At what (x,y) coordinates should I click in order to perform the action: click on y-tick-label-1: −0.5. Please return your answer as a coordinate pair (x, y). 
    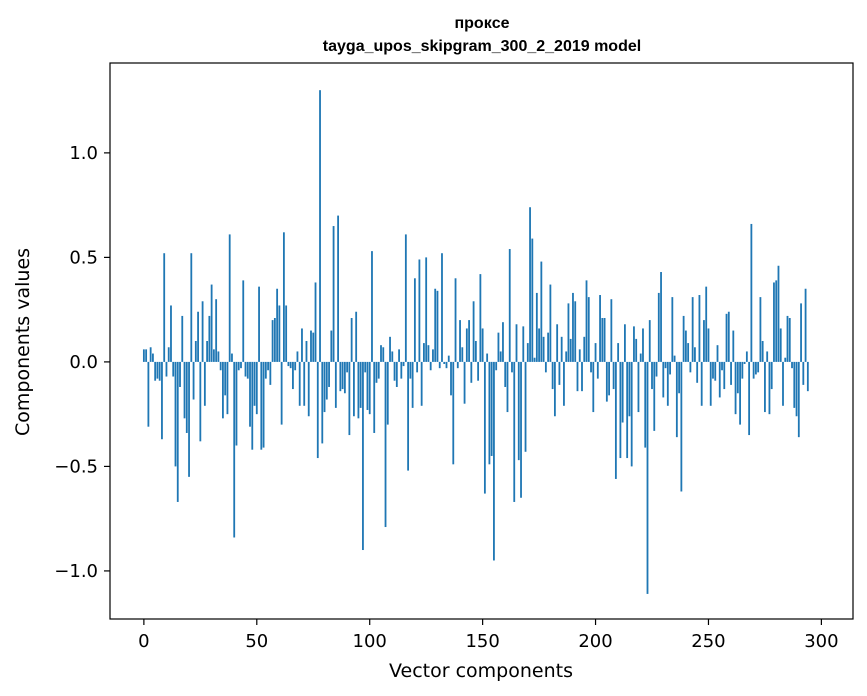
    Looking at the image, I should click on (76, 466).